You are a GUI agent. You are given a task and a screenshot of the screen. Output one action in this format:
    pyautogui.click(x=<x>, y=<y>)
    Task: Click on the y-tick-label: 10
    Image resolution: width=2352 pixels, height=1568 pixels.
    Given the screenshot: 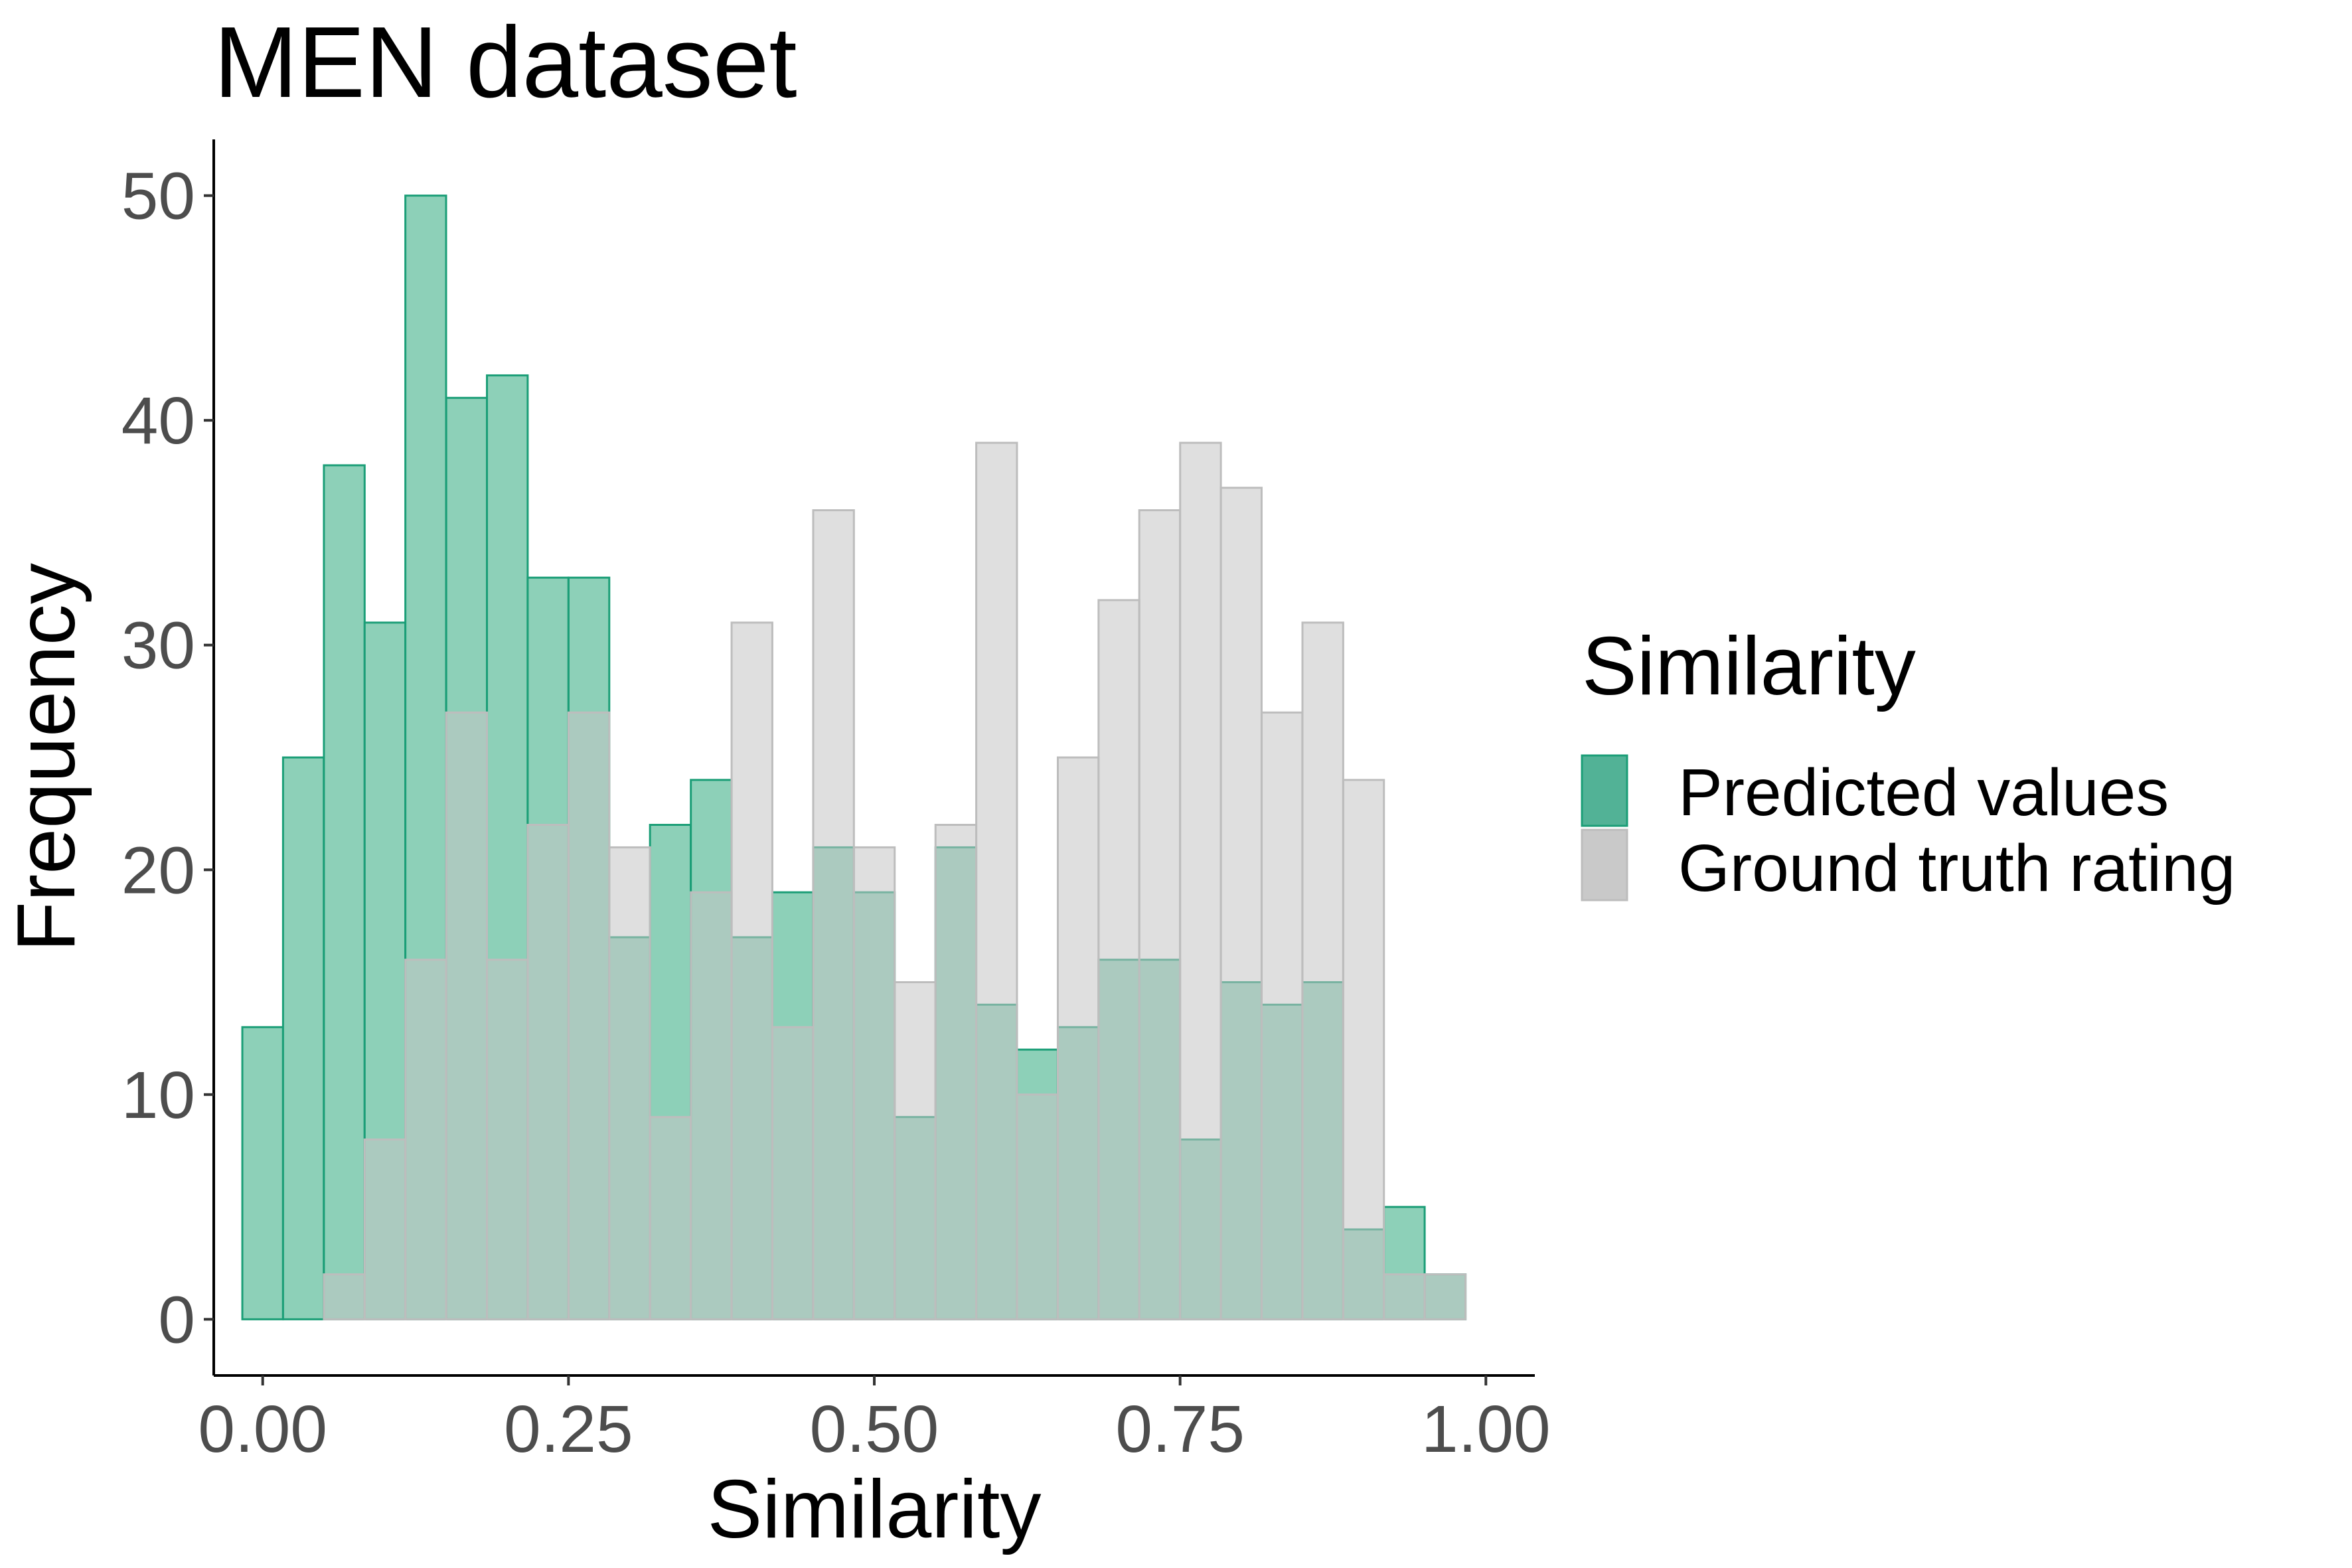 What is the action you would take?
    pyautogui.click(x=158, y=1096)
    